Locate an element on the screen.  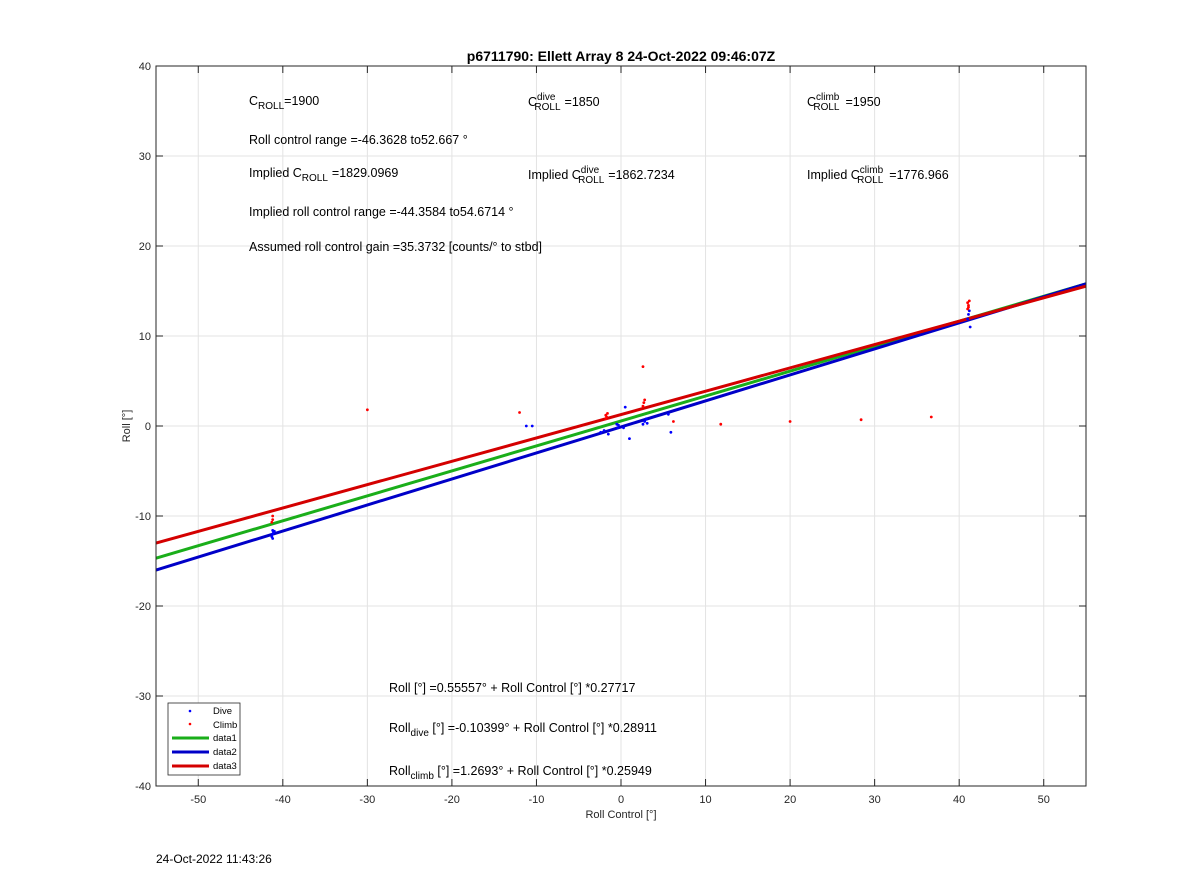
annotation-fit-climb-base: Roll is located at coordinates (400, 771).